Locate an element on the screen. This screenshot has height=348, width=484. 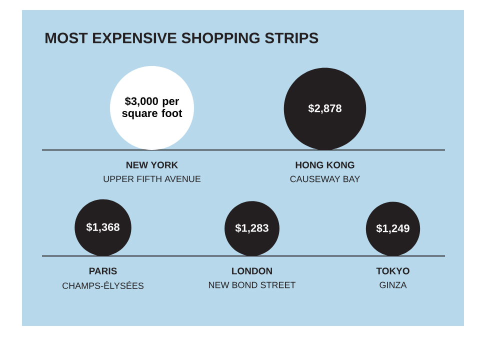
data-label: $1,368 is located at coordinates (103, 227).